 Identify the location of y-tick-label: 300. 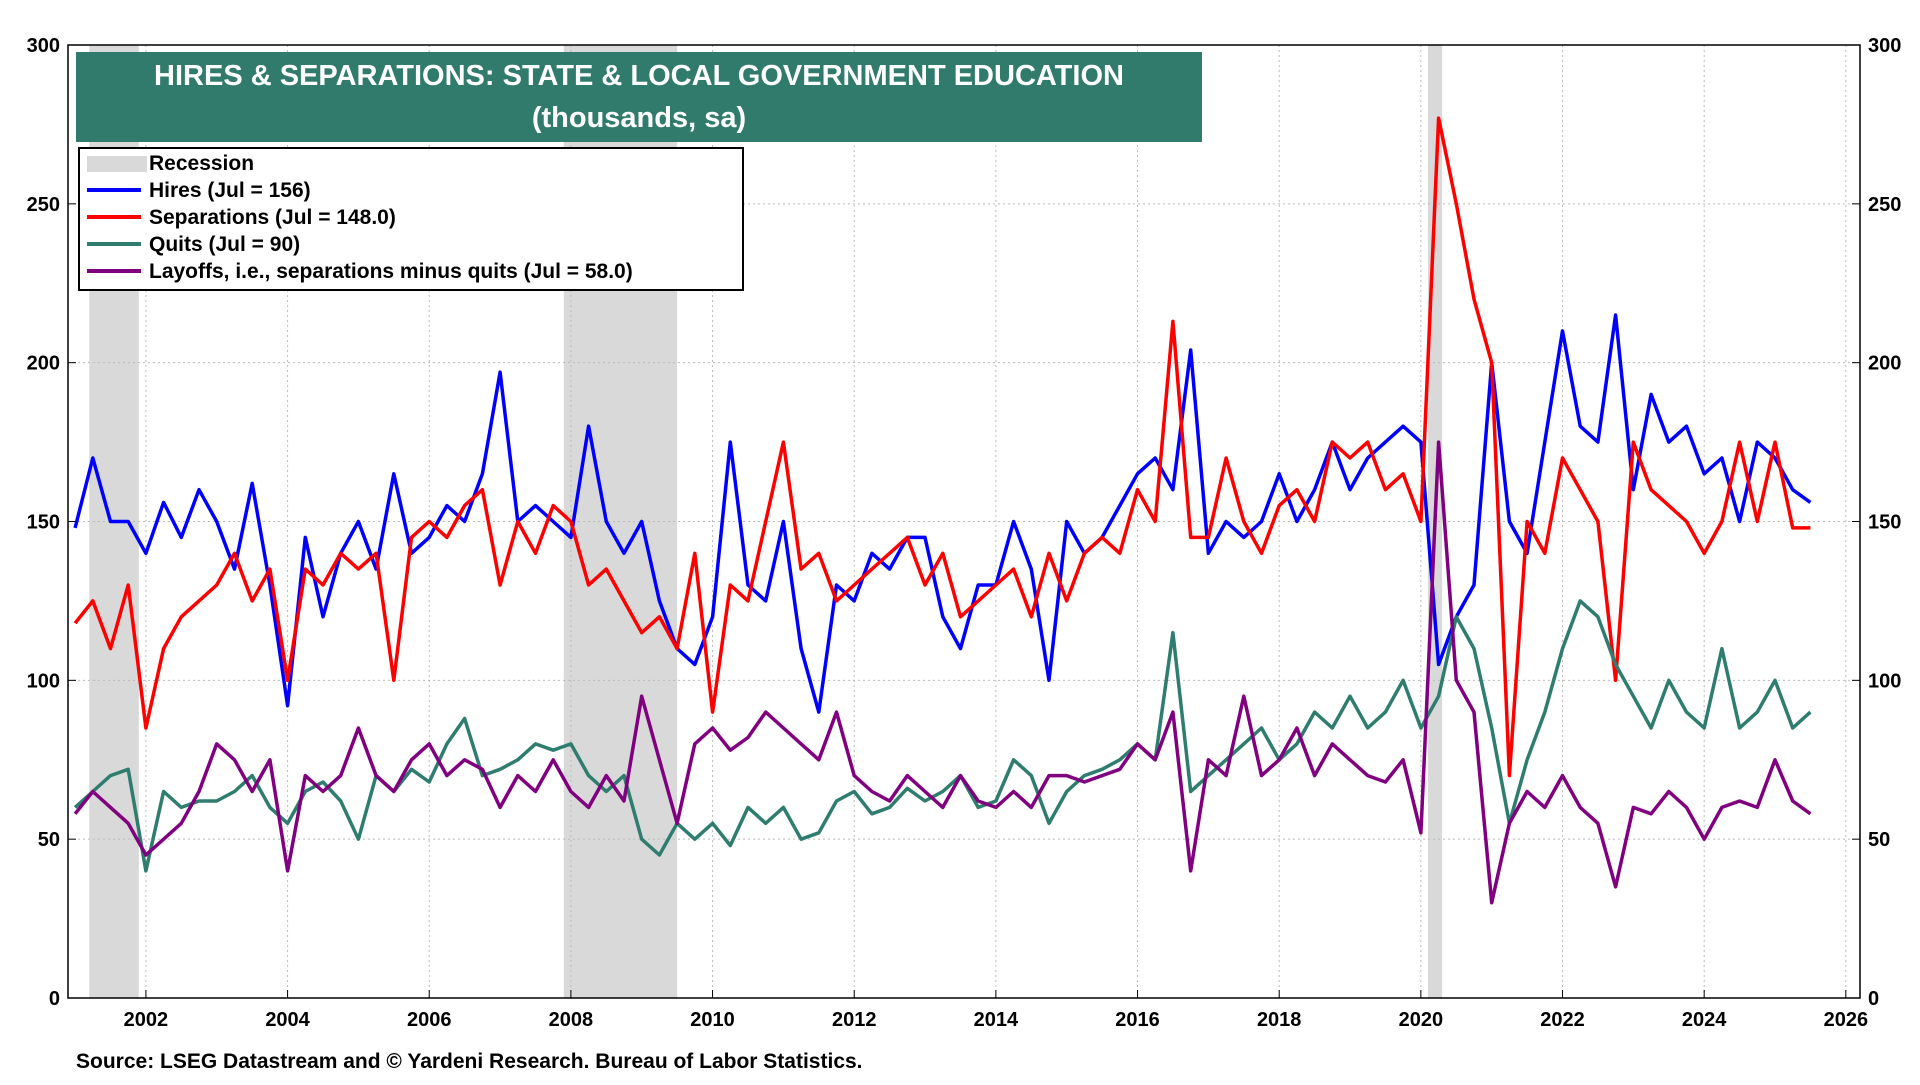
(43, 46).